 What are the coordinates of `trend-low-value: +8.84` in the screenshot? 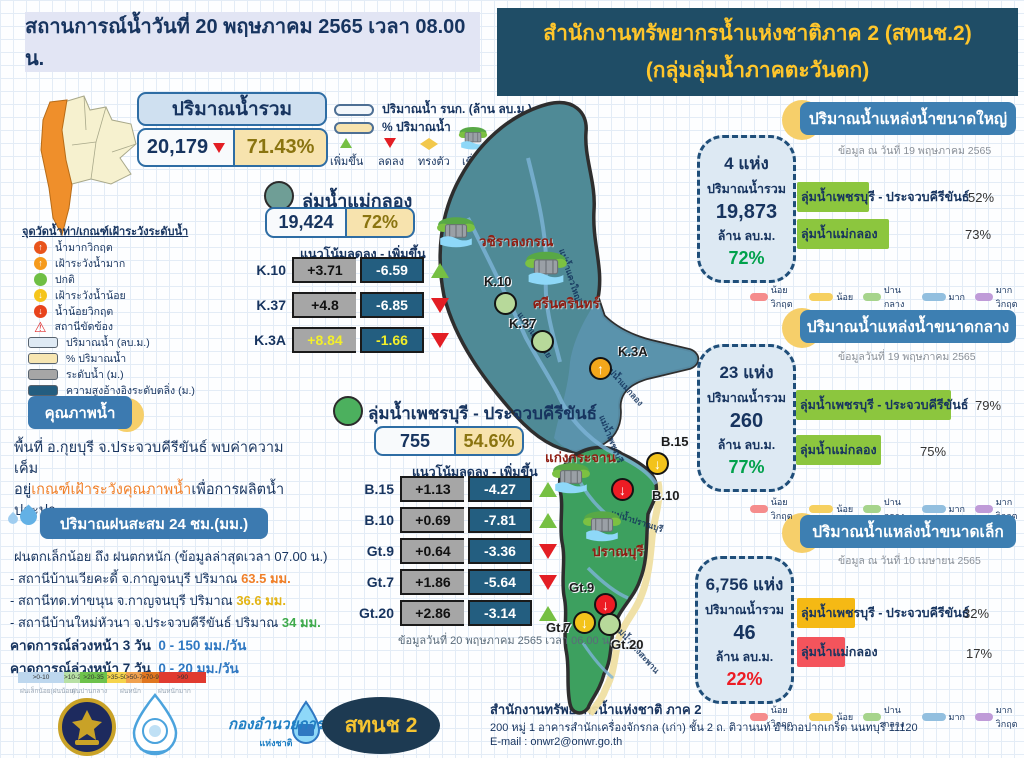 It's located at (324, 340).